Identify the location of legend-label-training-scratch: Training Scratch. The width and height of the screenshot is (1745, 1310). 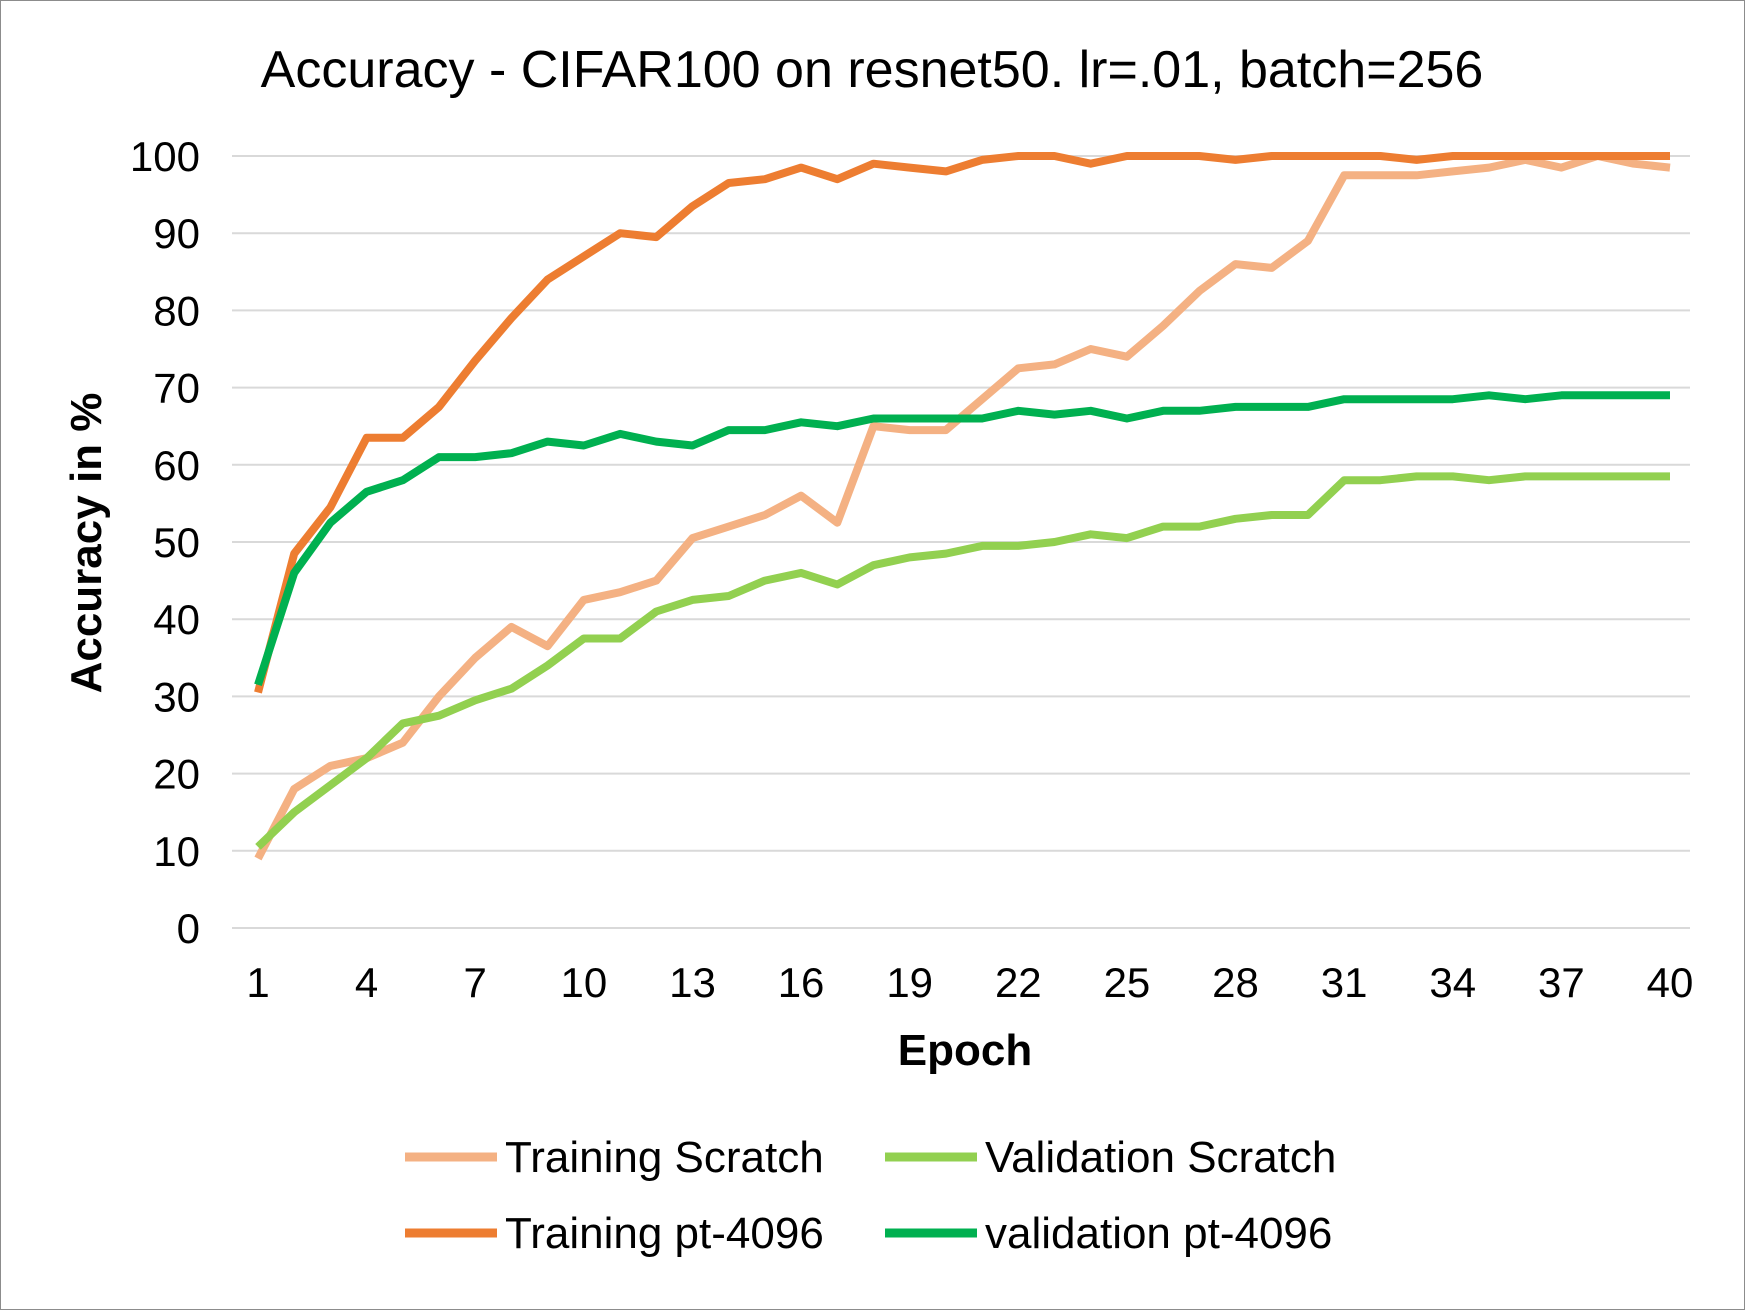
(664, 1157).